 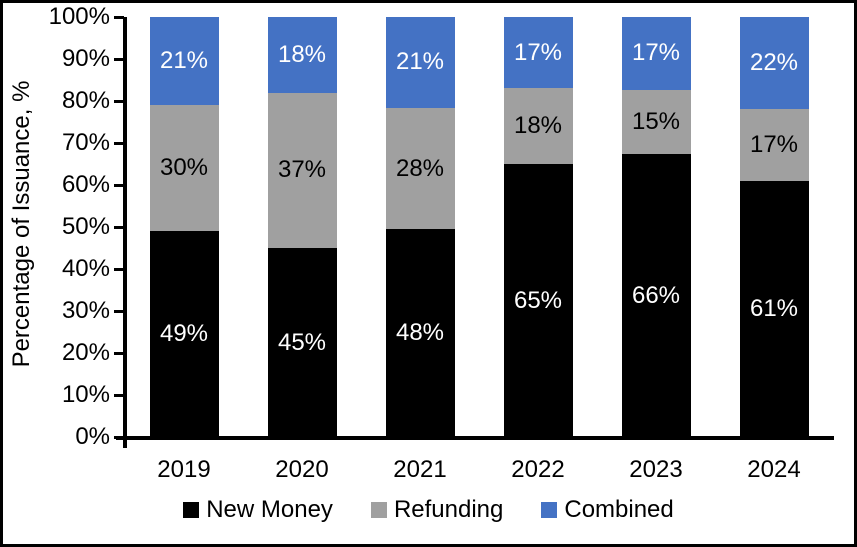 I want to click on bar-stack-2019: 49% 30% 21%, so click(x=184, y=227).